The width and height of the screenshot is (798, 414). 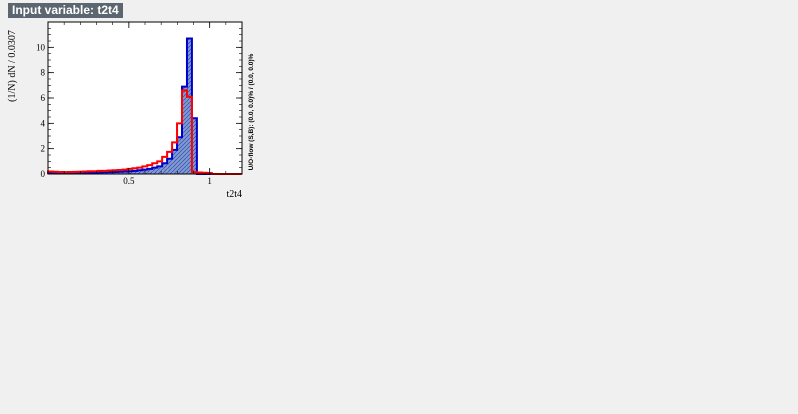 I want to click on chart-title: Input variable: t2t4, so click(x=65, y=10).